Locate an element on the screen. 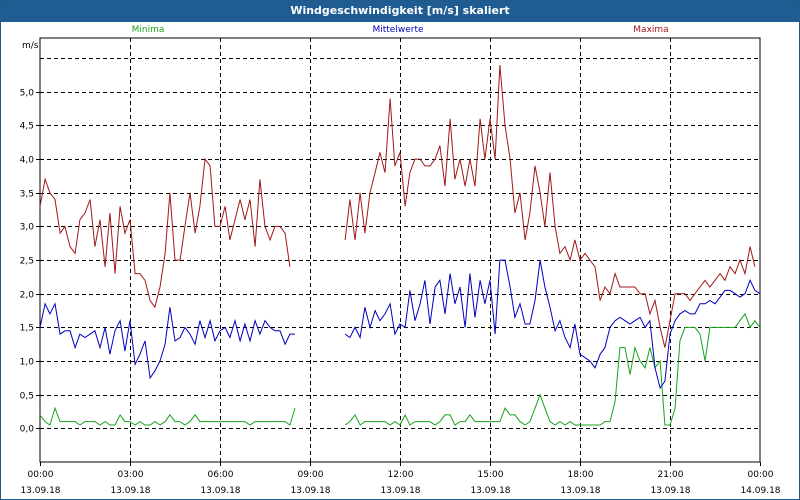  y-tick-label: 1,0 is located at coordinates (27, 363).